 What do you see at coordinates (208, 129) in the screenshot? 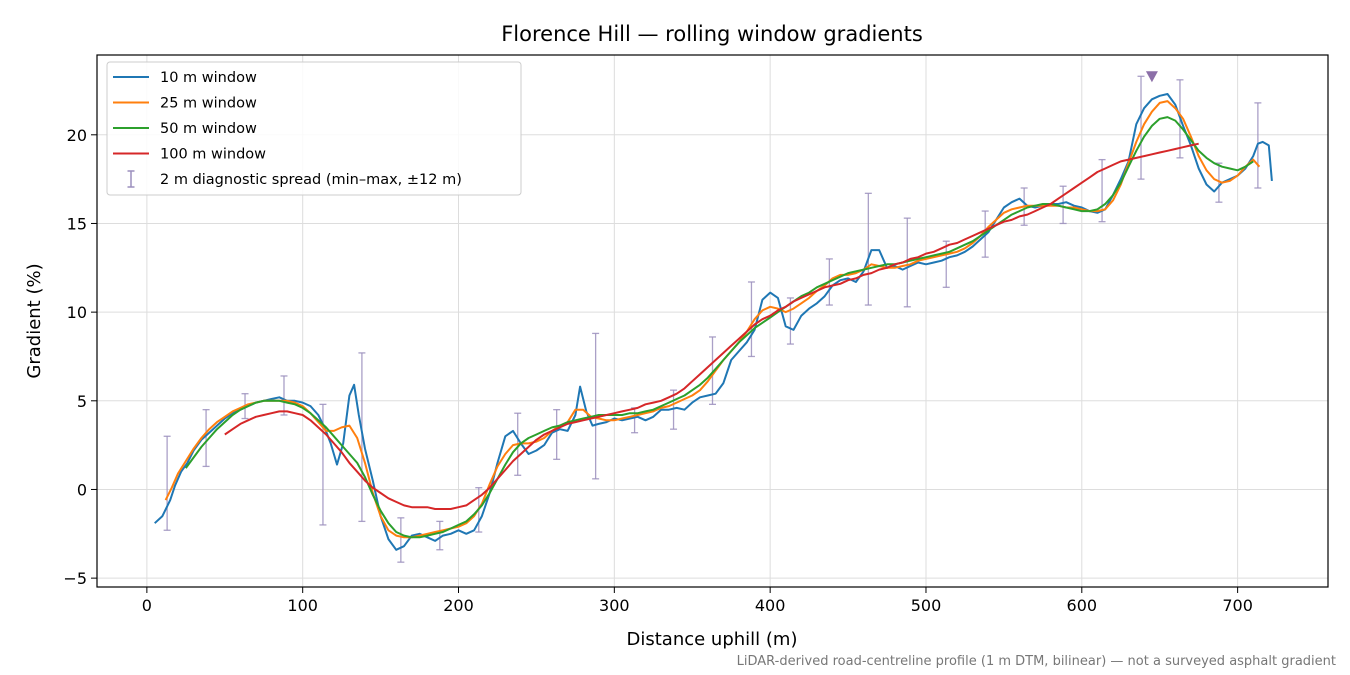
I see `legend-label-50m-window: 50 m window` at bounding box center [208, 129].